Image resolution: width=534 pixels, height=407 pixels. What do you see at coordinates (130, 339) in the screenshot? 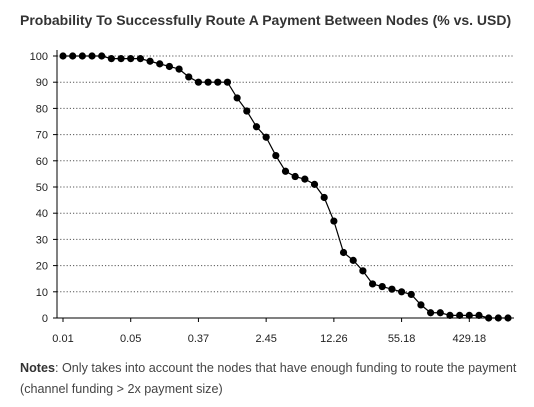
I see `x-tick-label-1: 0.05` at bounding box center [130, 339].